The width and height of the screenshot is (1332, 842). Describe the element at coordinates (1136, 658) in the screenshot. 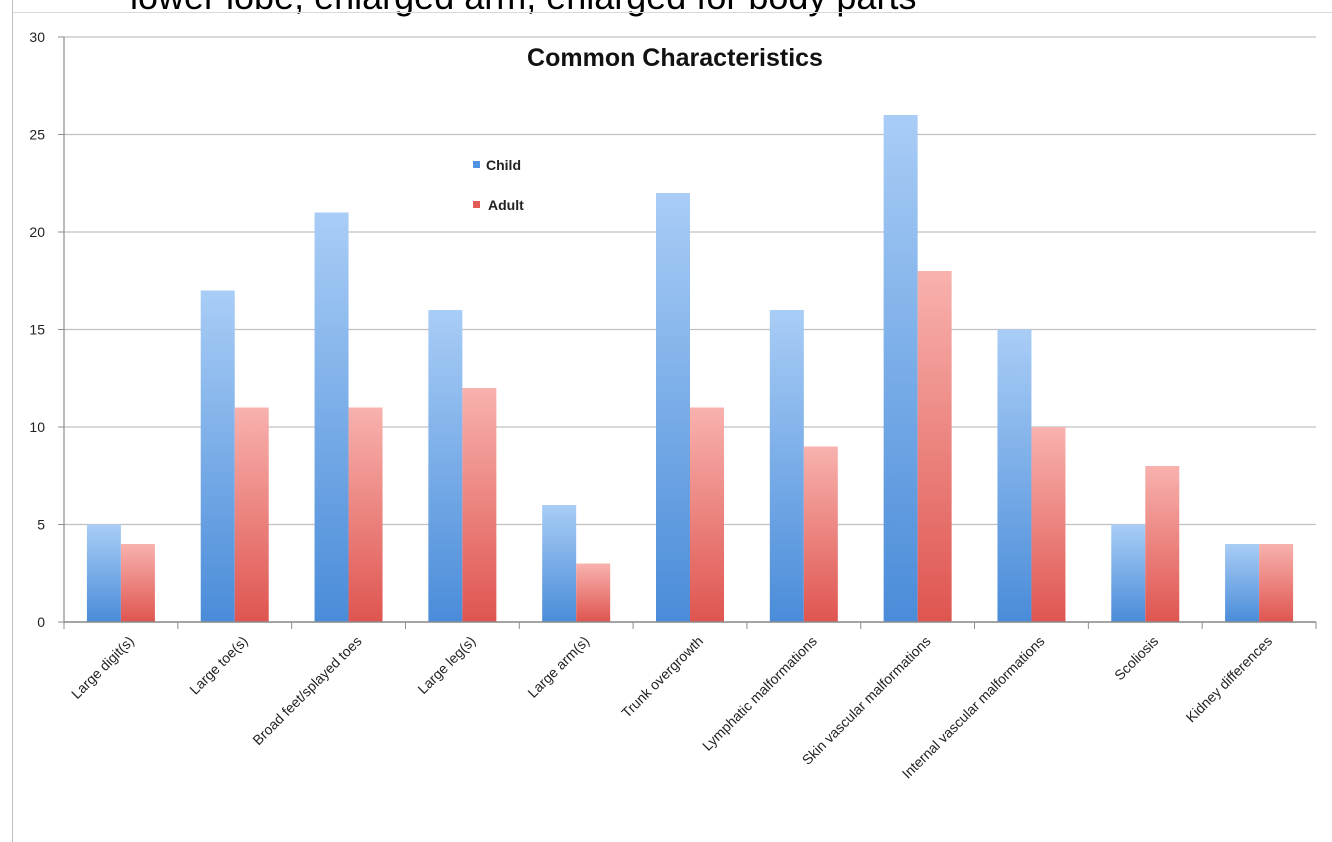

I see `x-tick-label: Scoliosis` at that location.